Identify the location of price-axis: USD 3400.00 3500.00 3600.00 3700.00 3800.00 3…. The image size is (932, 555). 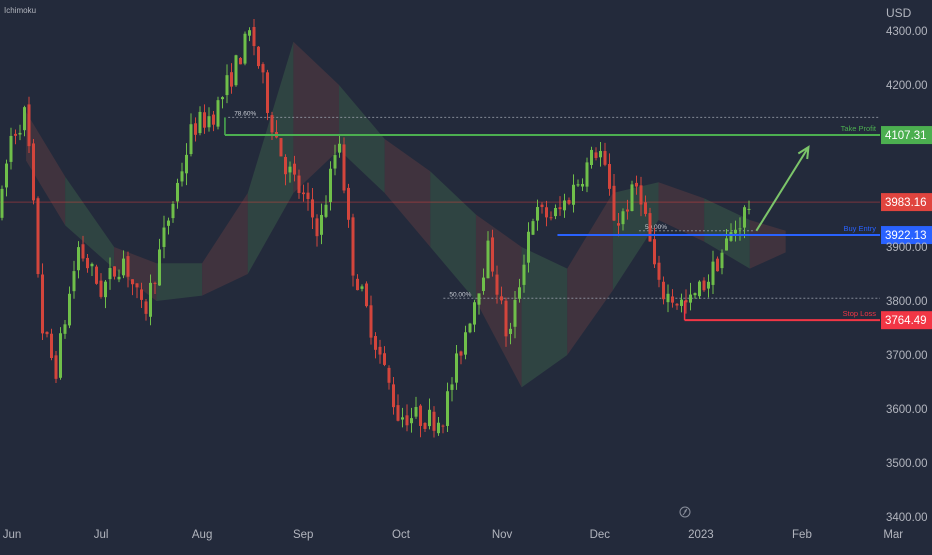
(907, 265).